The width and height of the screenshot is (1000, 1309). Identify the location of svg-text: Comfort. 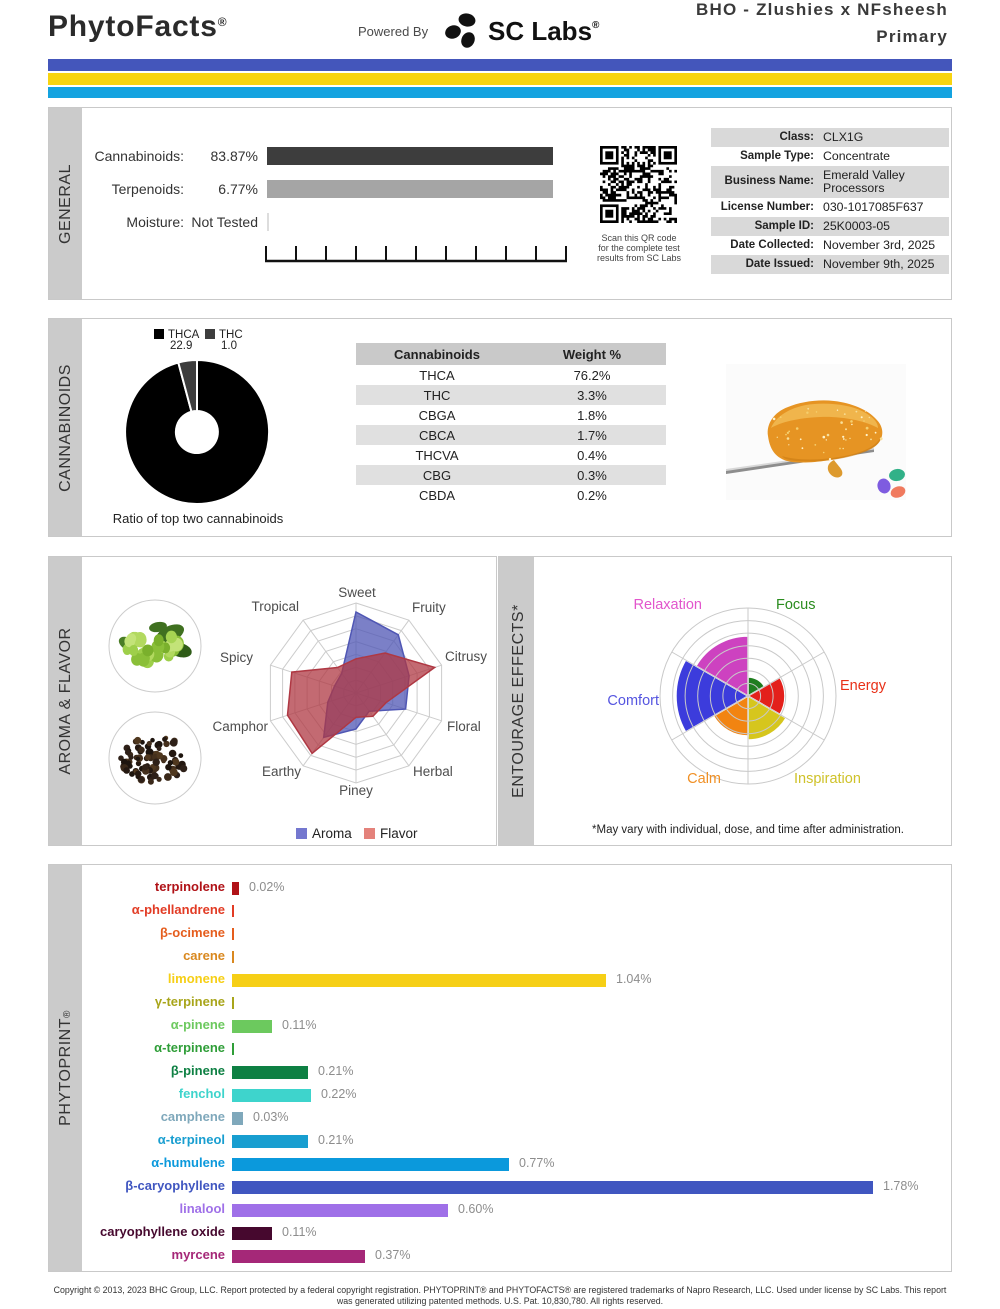
(633, 701).